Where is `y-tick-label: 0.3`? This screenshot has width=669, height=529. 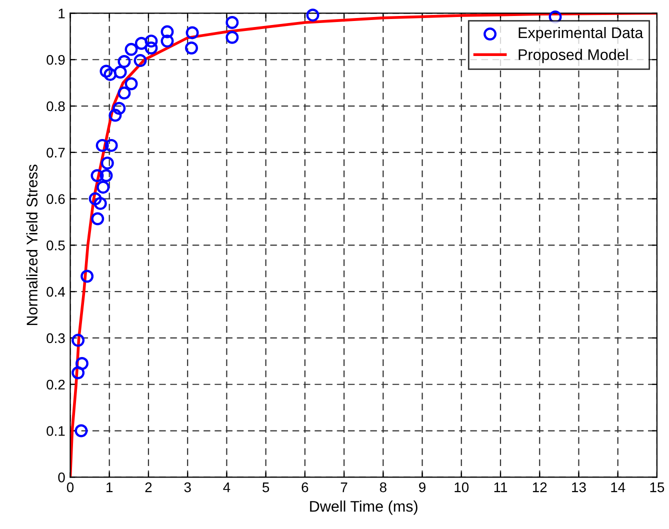
y-tick-label: 0.3 is located at coordinates (55, 338).